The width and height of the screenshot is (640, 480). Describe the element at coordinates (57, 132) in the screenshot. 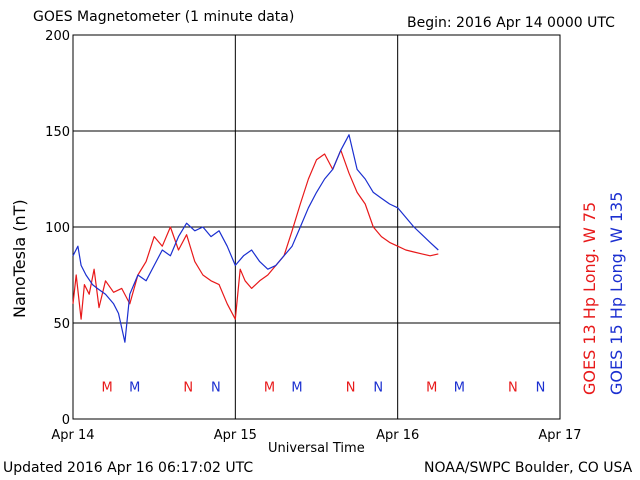

I see `y-tick-label: 150` at that location.